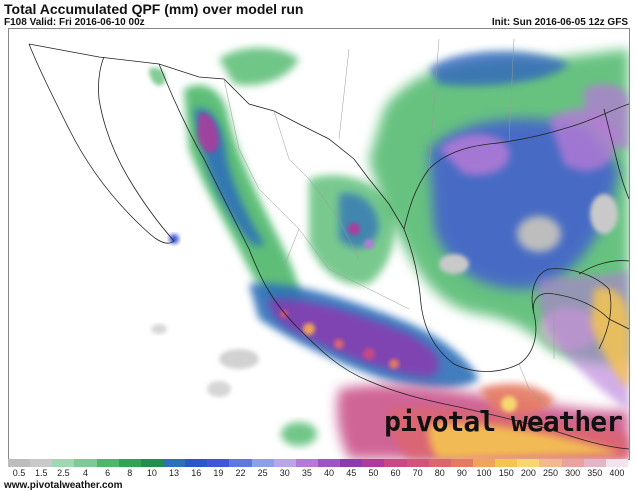  I want to click on valid-time-label: F108 Valid: Fri 2016-06-10 00z, so click(74, 22).